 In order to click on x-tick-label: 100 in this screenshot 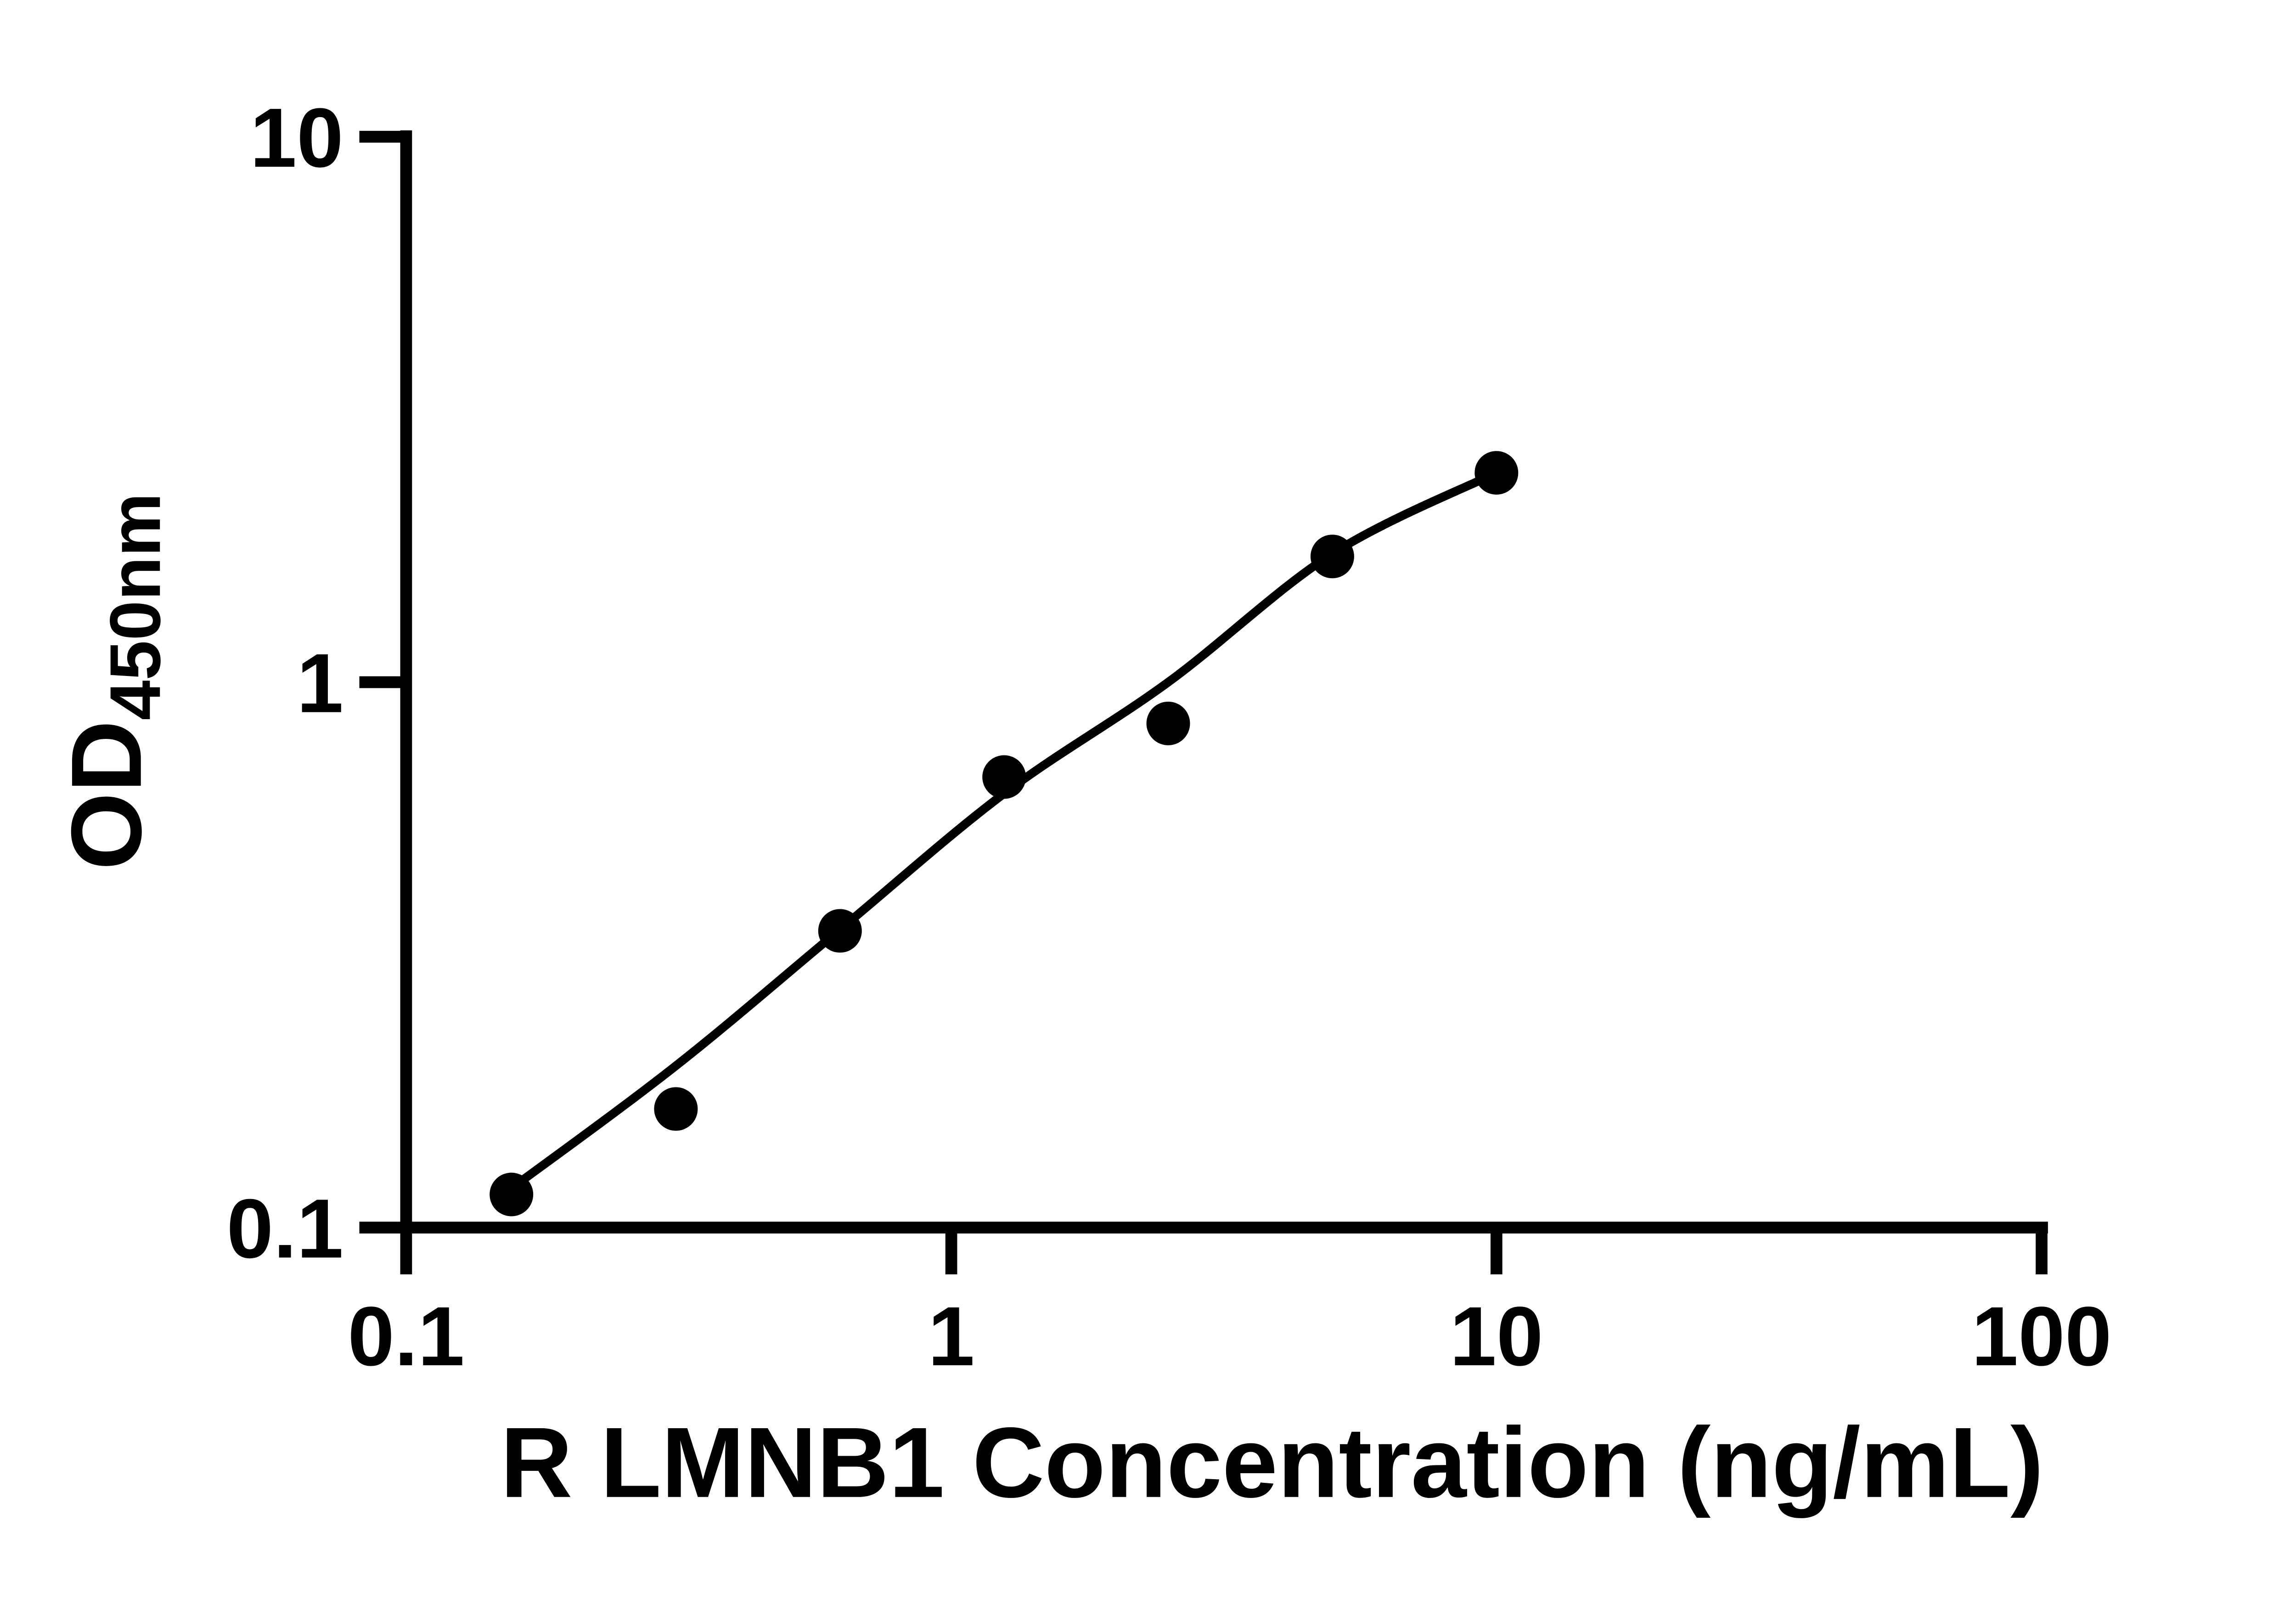, I will do `click(2041, 1336)`.